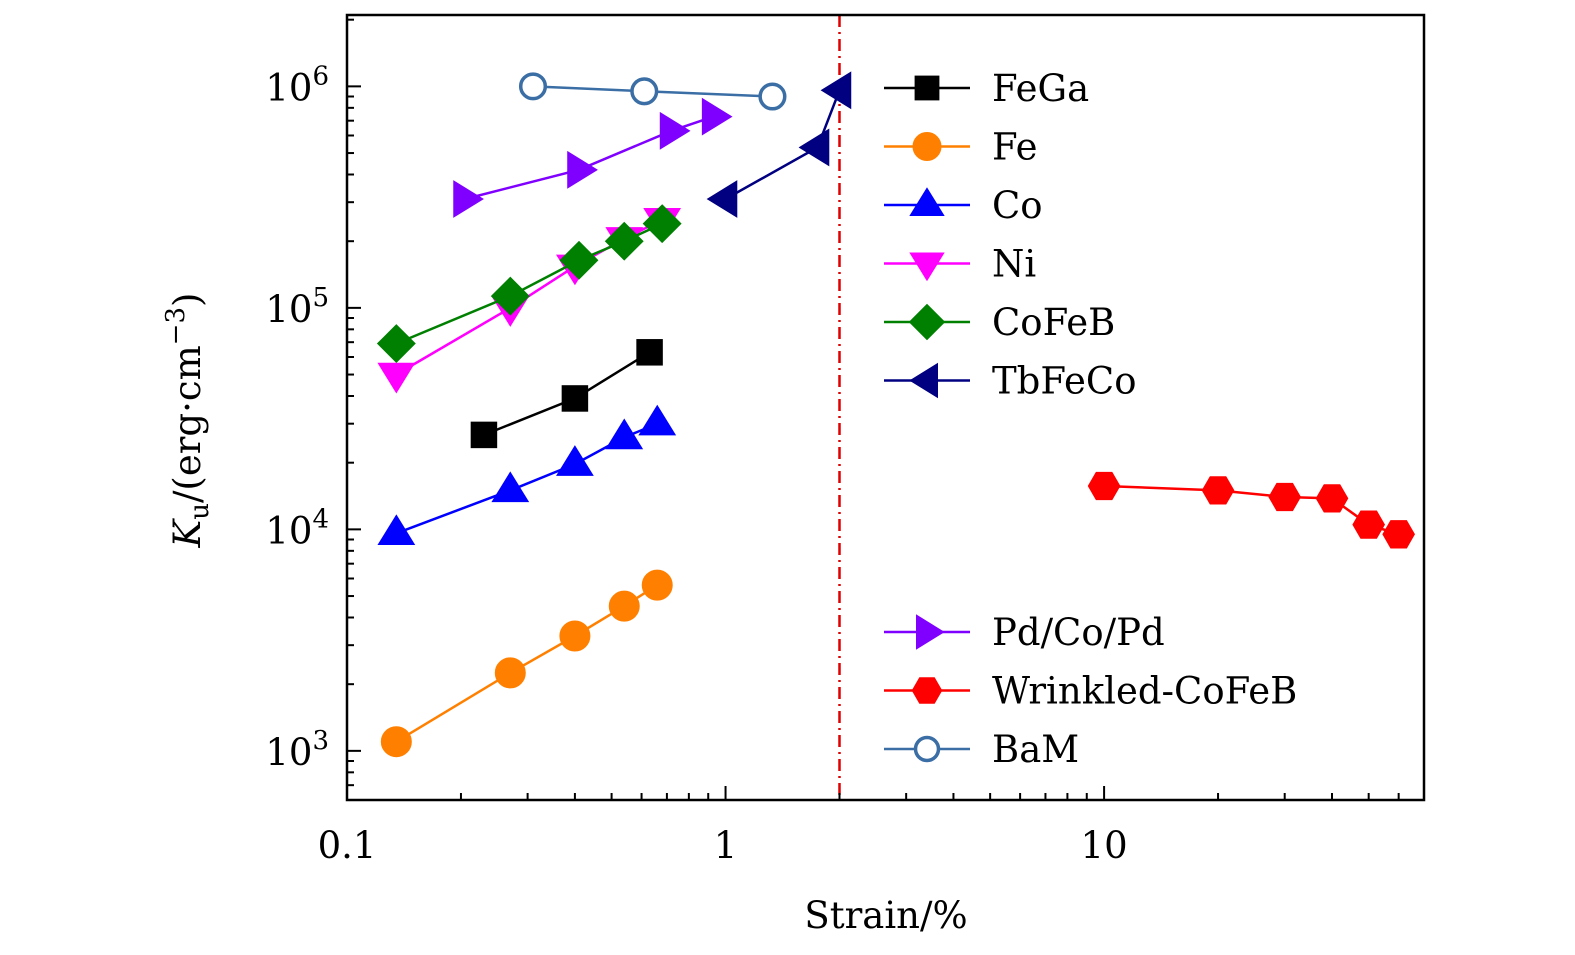 The height and width of the screenshot is (955, 1575). I want to click on legend-item-cofeb: CoFeB, so click(999, 322).